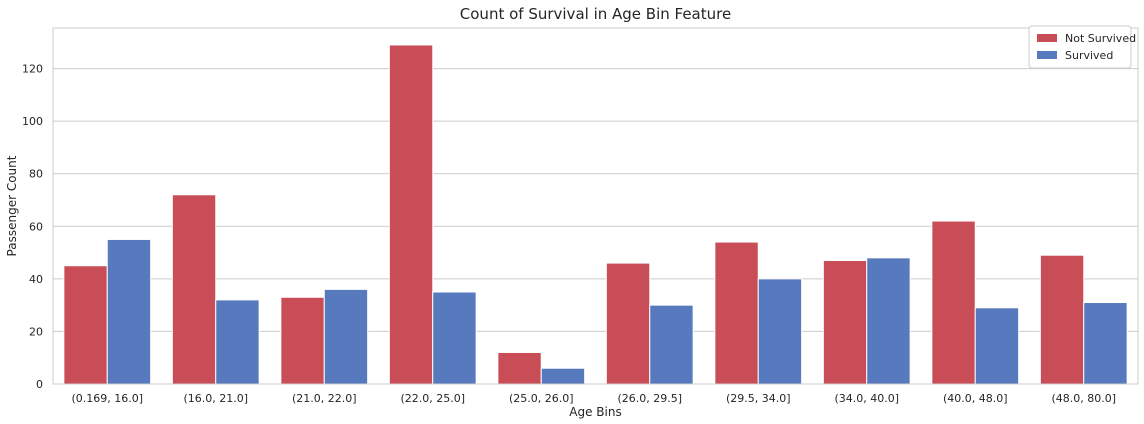 The height and width of the screenshot is (424, 1144). Describe the element at coordinates (1083, 398) in the screenshot. I see `x-tick-label: (48.0, 80.0]` at that location.